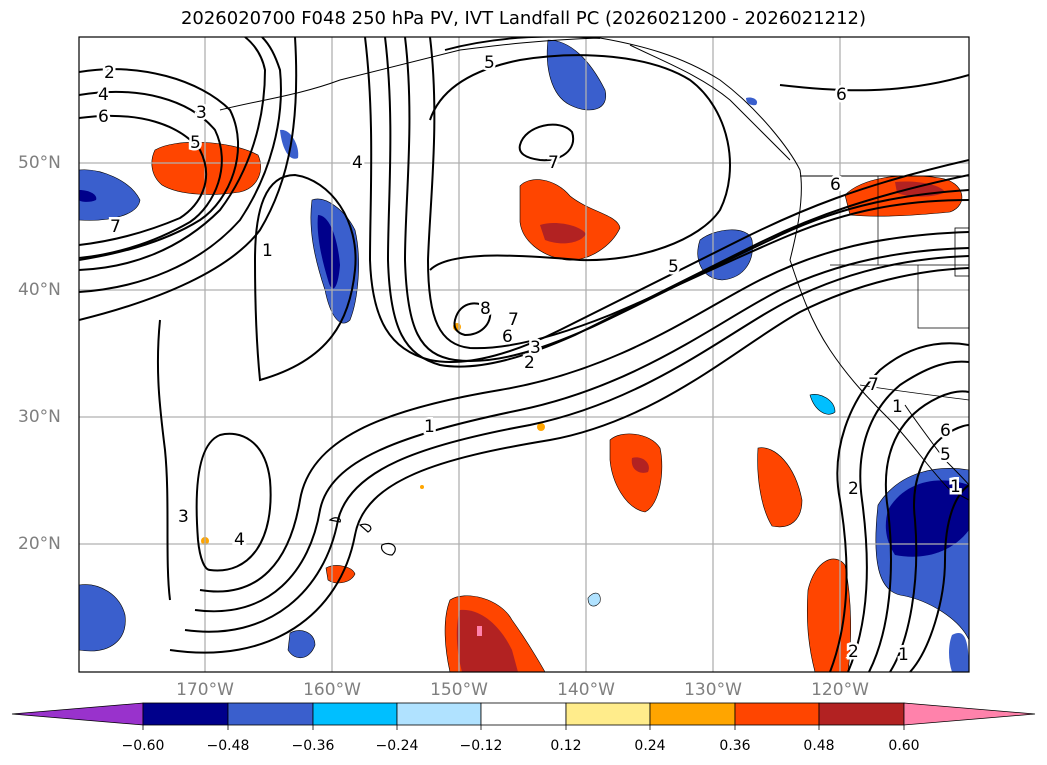 This screenshot has width=1047, height=765. Describe the element at coordinates (479, 631) in the screenshot. I see `shade-max` at that location.